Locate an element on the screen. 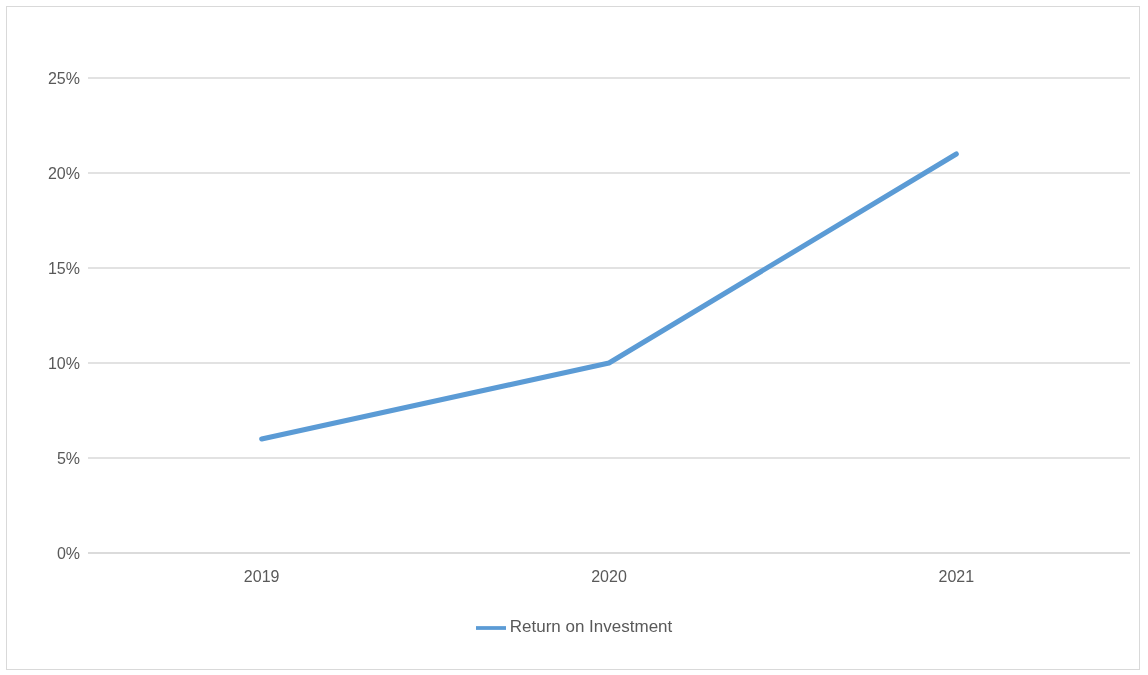  y-tick-label: 25% is located at coordinates (63, 78).